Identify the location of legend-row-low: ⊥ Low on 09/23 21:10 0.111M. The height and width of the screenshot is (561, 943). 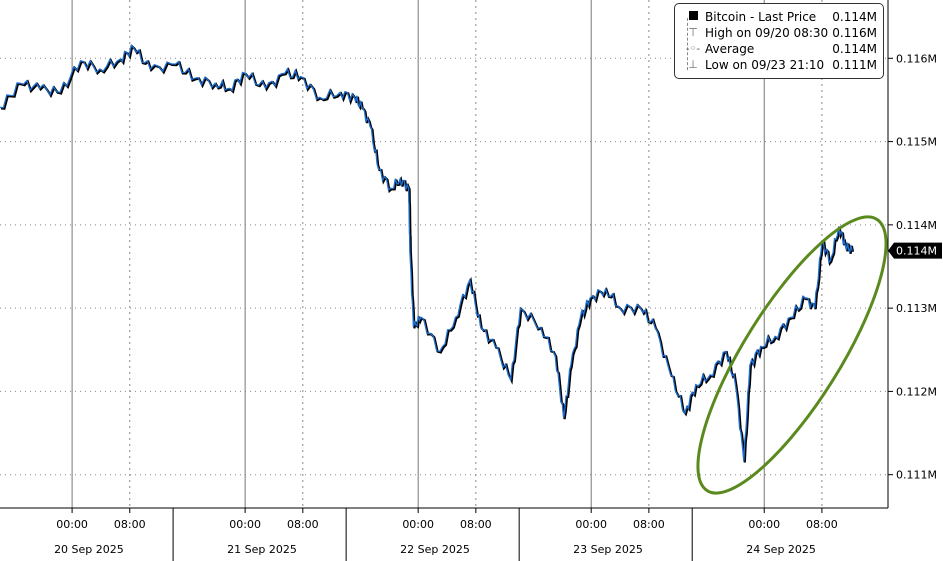
(782, 65).